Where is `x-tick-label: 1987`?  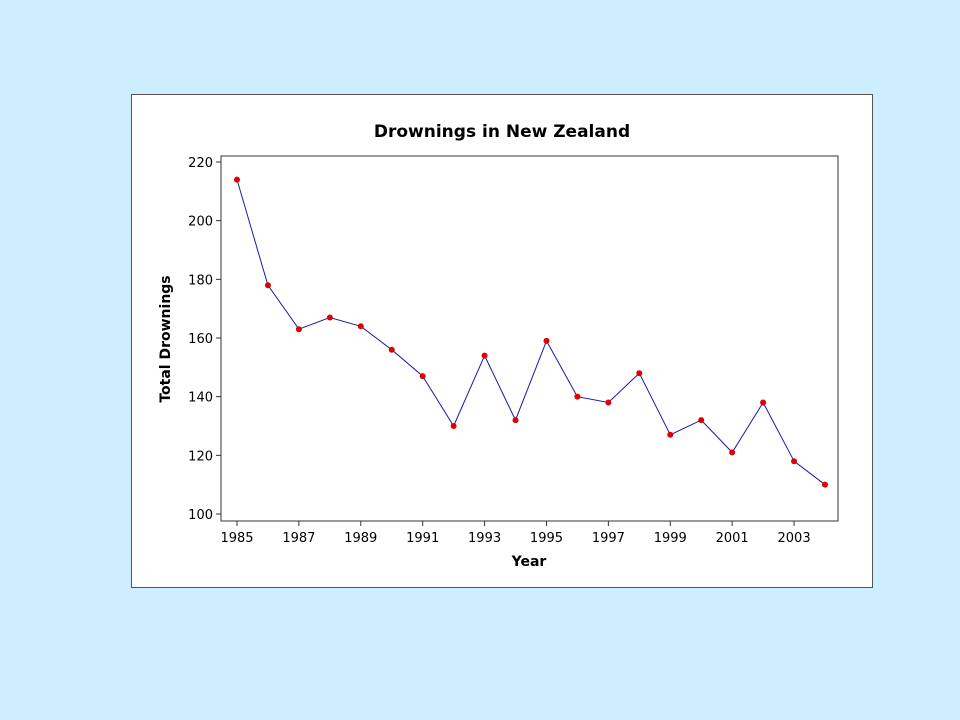
x-tick-label: 1987 is located at coordinates (298, 538).